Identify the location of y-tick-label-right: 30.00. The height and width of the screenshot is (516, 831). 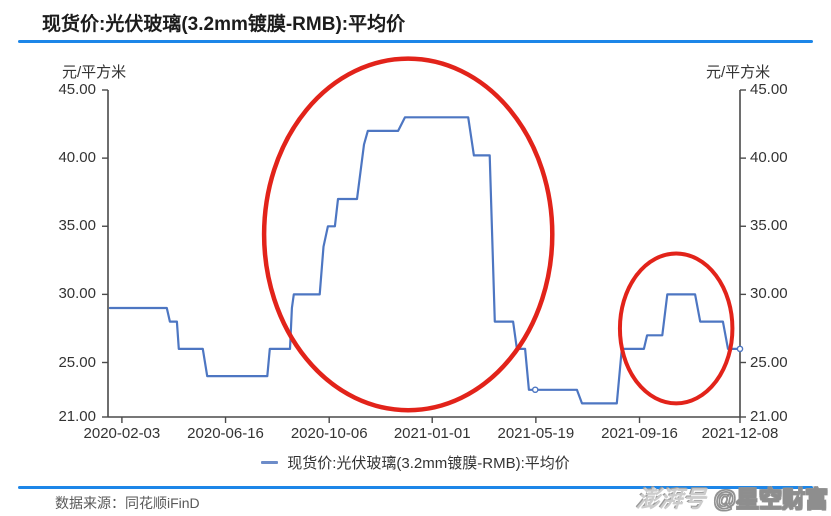
(769, 294).